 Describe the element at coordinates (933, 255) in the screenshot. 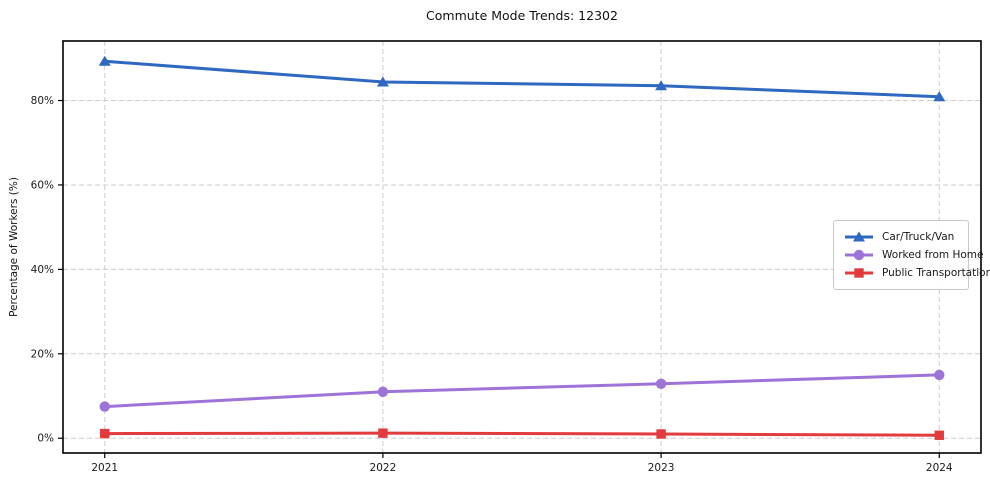

I see `legend-item-label: Worked from Home` at that location.